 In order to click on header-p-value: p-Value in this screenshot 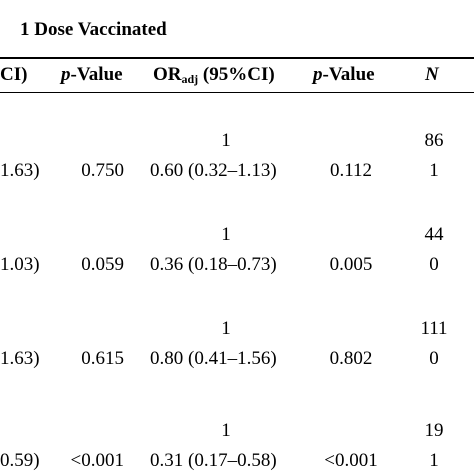, I will do `click(92, 74)`.